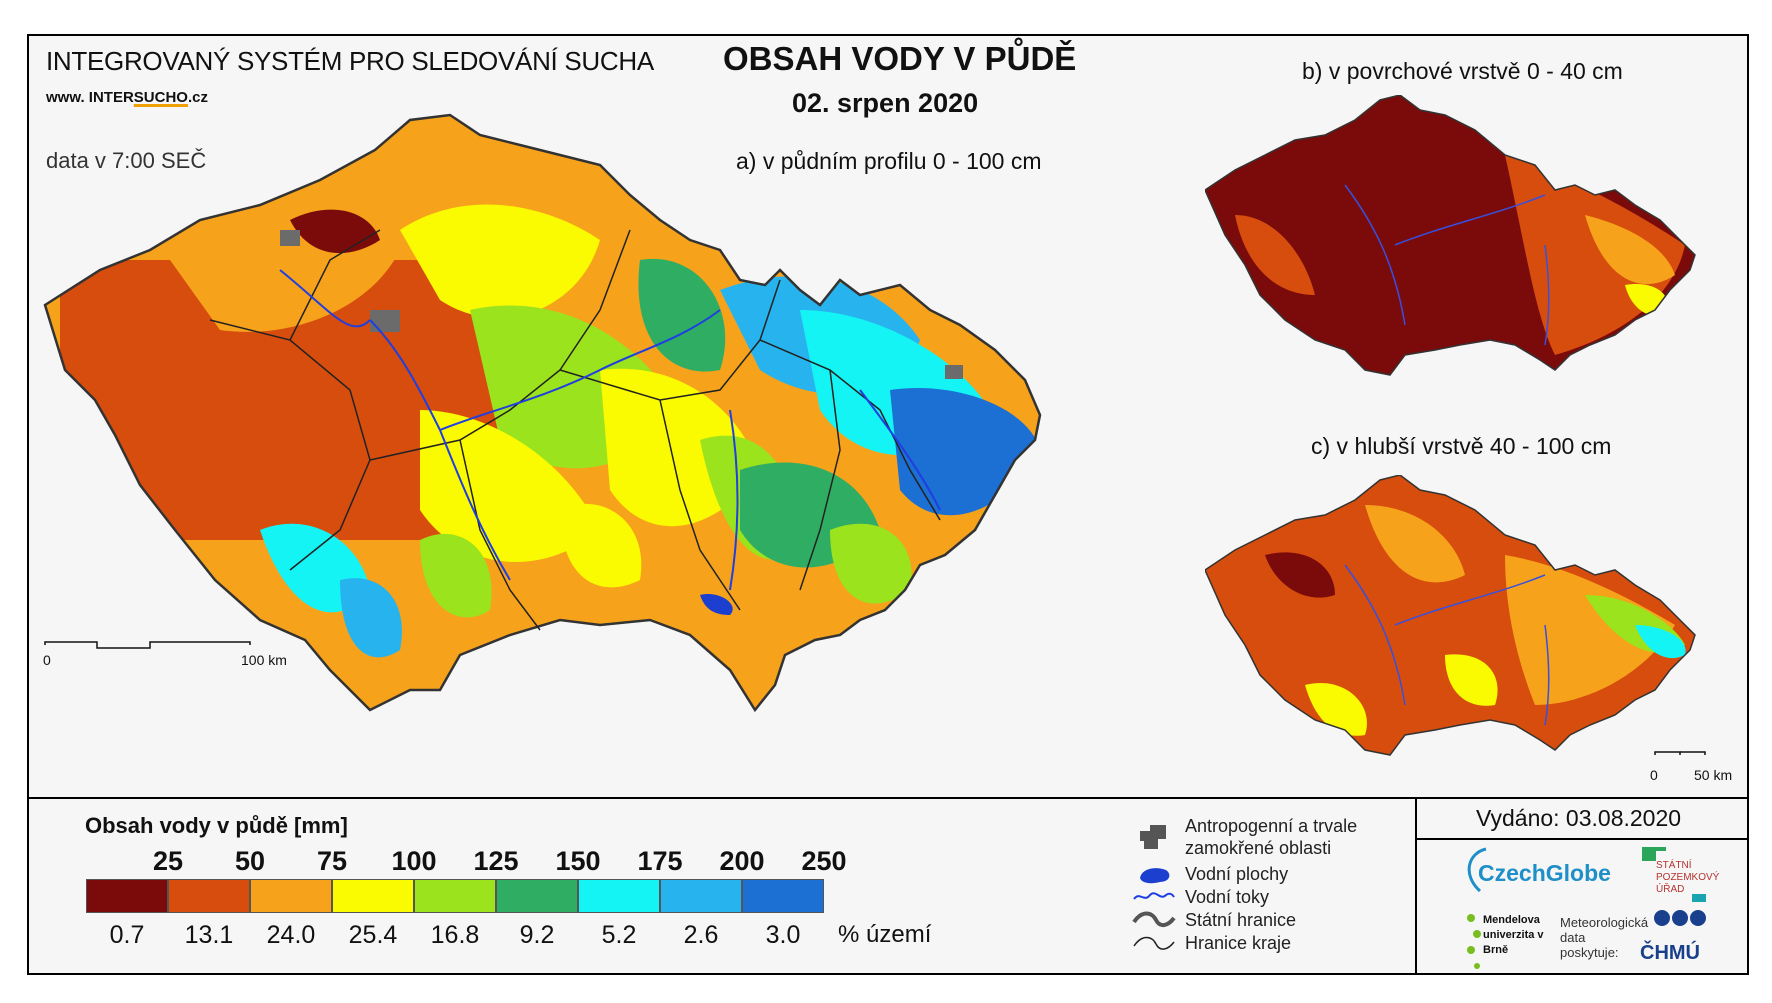 This screenshot has height=1003, width=1772. I want to click on legend-state-border: Státní hranice, so click(1241, 920).